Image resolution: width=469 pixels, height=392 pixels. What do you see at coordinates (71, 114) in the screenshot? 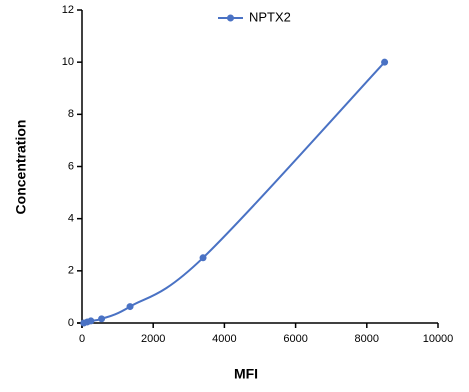
I see `y-tick-label: 8` at bounding box center [71, 114].